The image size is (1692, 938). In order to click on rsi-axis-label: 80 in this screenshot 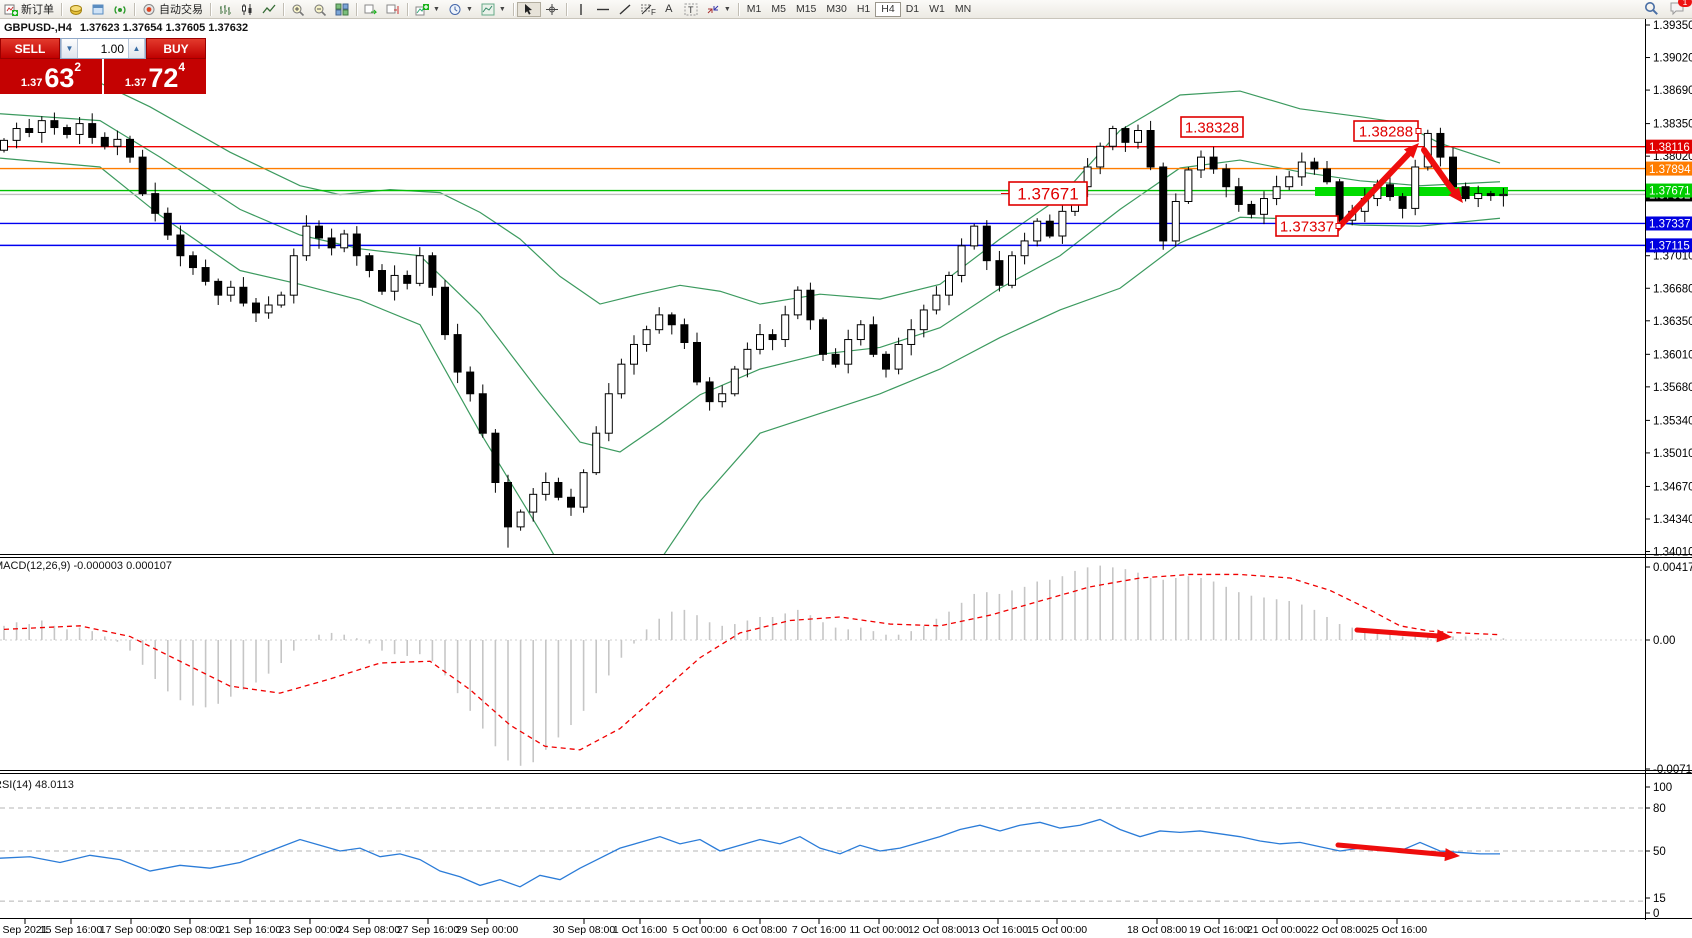, I will do `click(1659, 809)`.